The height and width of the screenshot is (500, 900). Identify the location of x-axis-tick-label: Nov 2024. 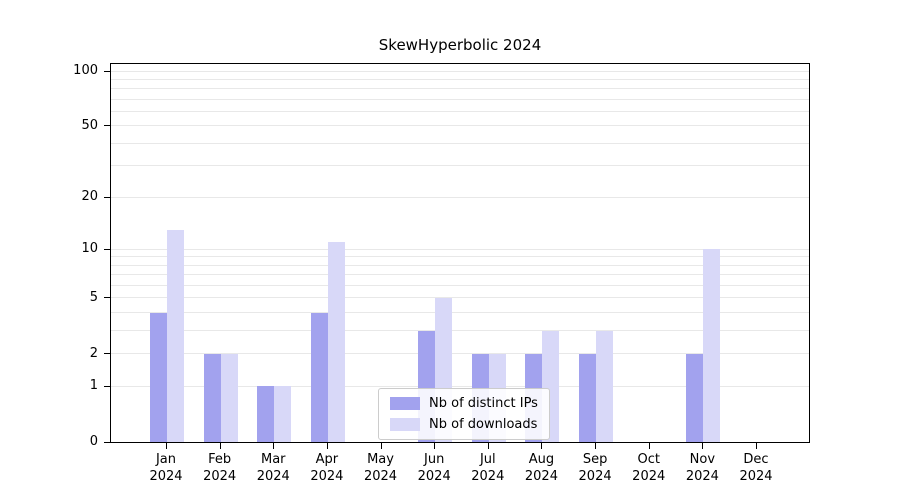
(702, 468).